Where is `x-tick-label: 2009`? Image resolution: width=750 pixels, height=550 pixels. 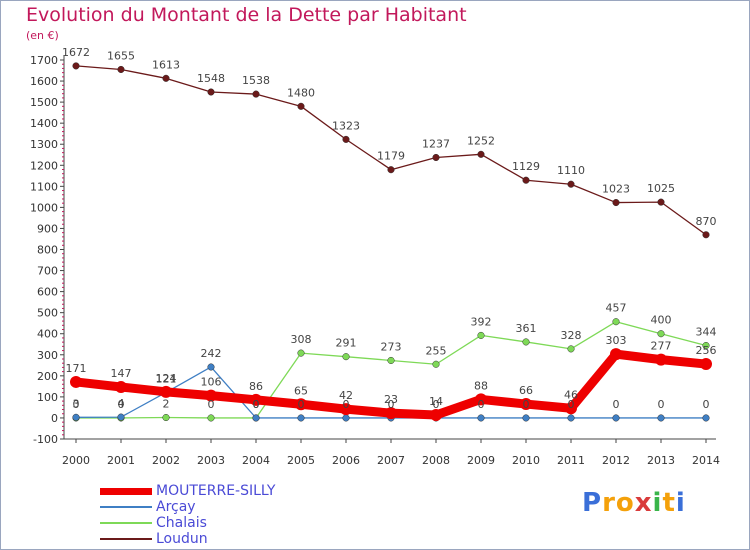
x-tick-label: 2009 is located at coordinates (481, 460).